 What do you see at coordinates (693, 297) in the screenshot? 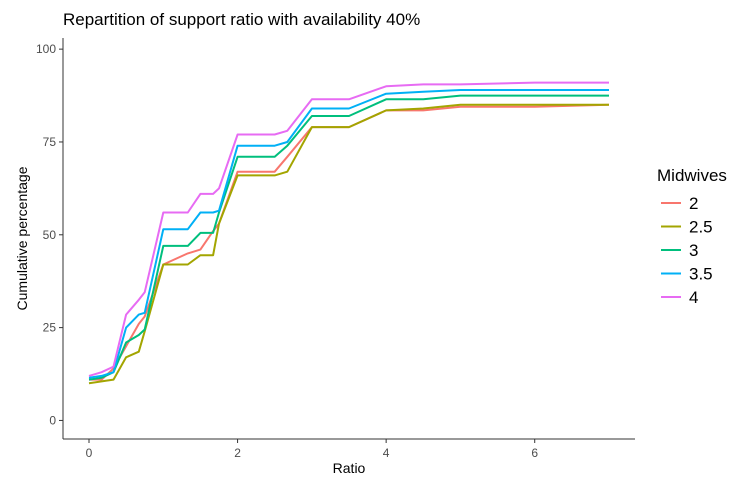
I see `legend-label-4: 4` at bounding box center [693, 297].